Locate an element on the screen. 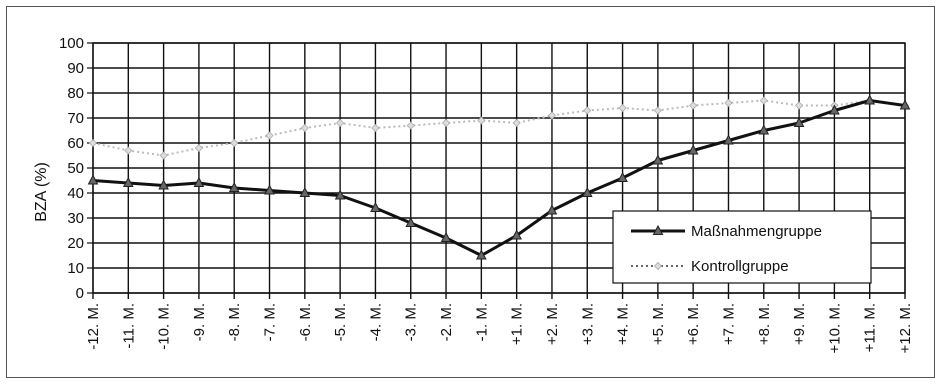 The height and width of the screenshot is (386, 943). x-tick-label: -5. M. is located at coordinates (340, 322).